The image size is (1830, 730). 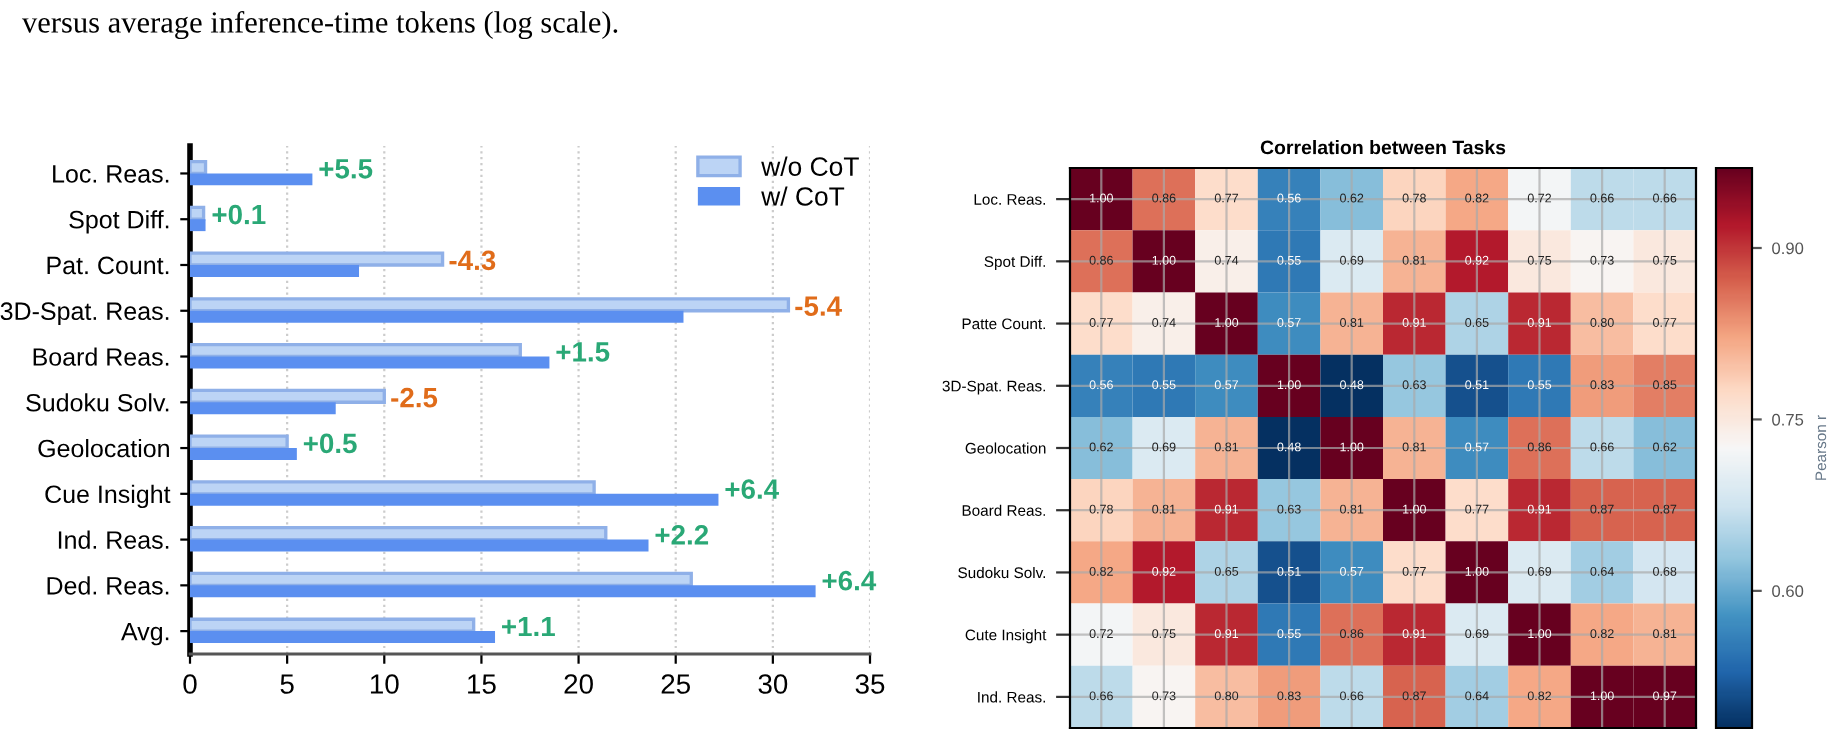 I want to click on x-tick-label: 15, so click(x=482, y=684).